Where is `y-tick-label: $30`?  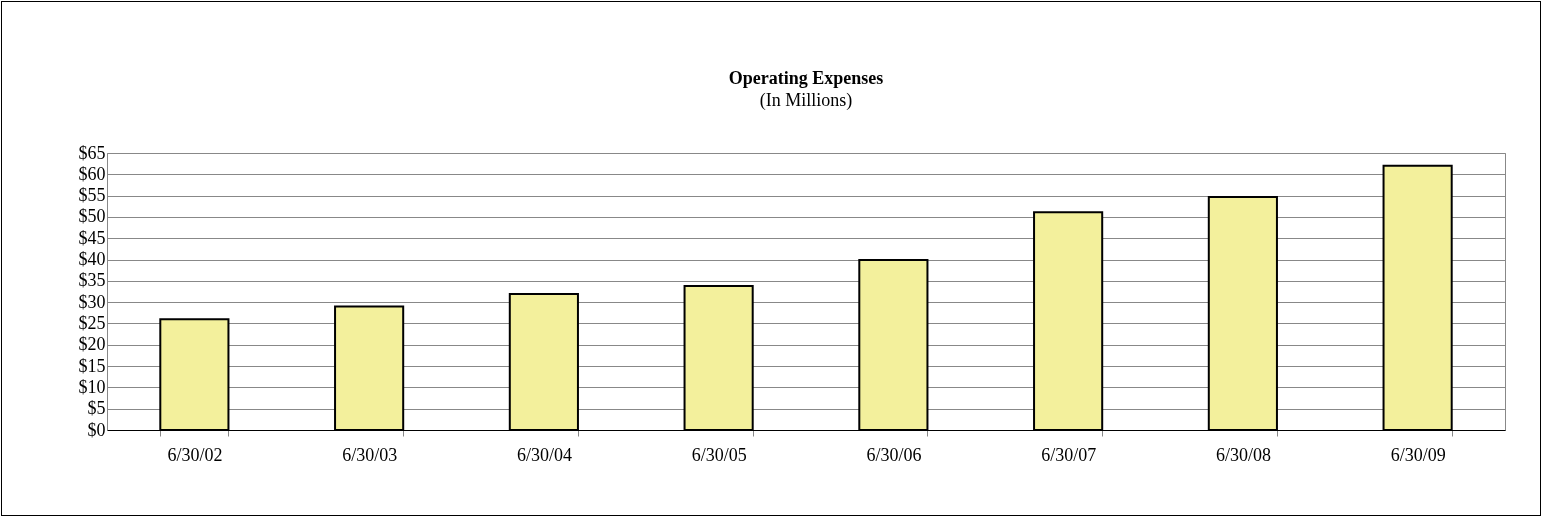 y-tick-label: $30 is located at coordinates (92, 301).